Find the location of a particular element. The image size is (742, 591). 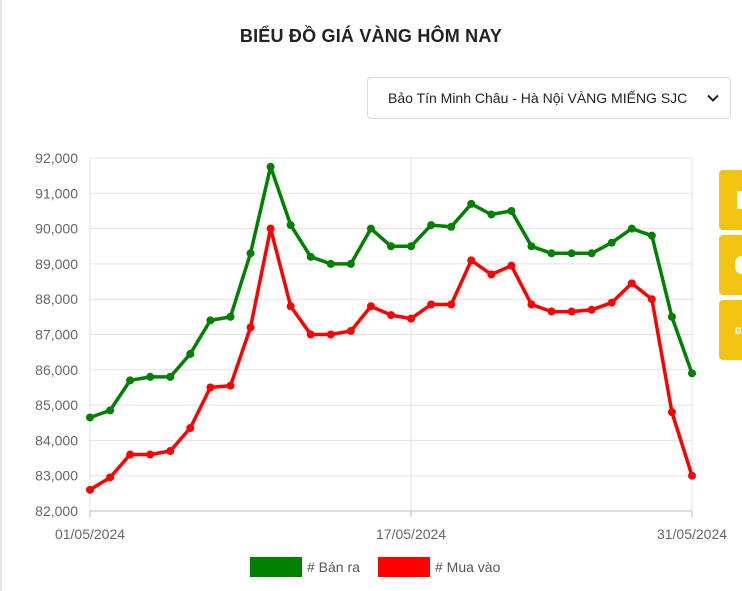

y-tick-label: 89,000 is located at coordinates (56, 264).